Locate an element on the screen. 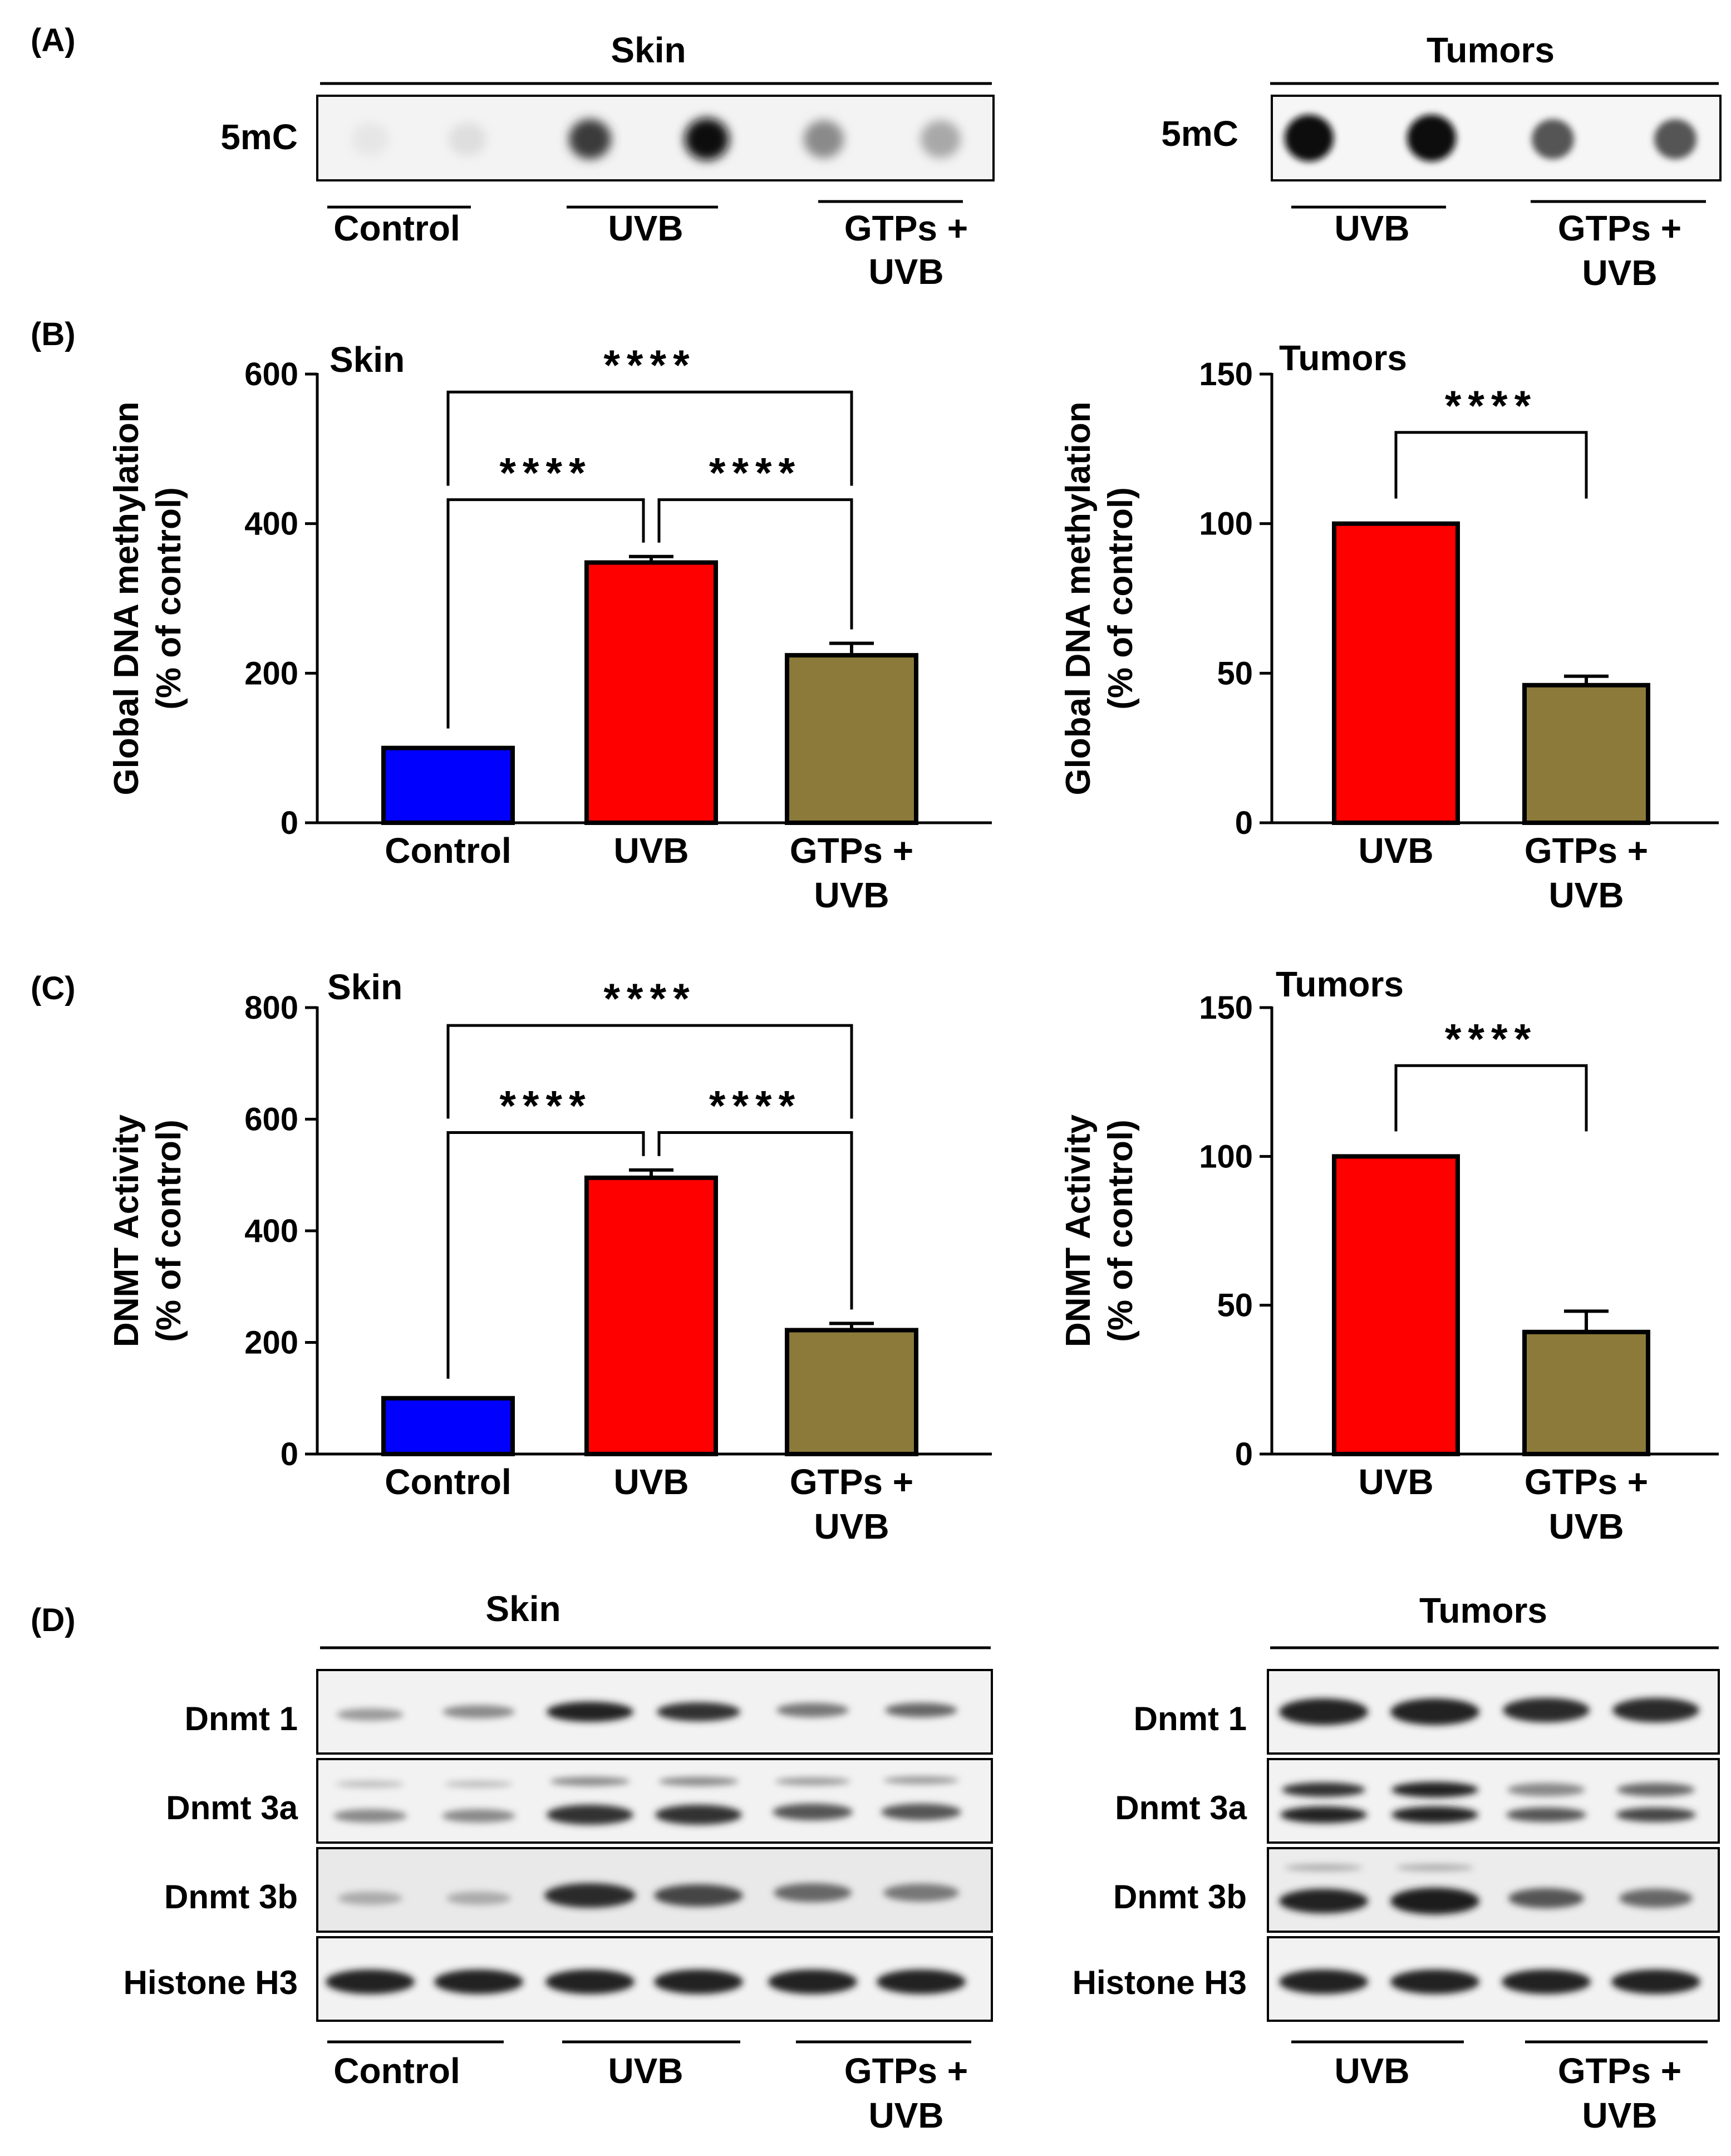 The height and width of the screenshot is (2156, 1731). c-tumors-star-a-b: **** is located at coordinates (1491, 1039).